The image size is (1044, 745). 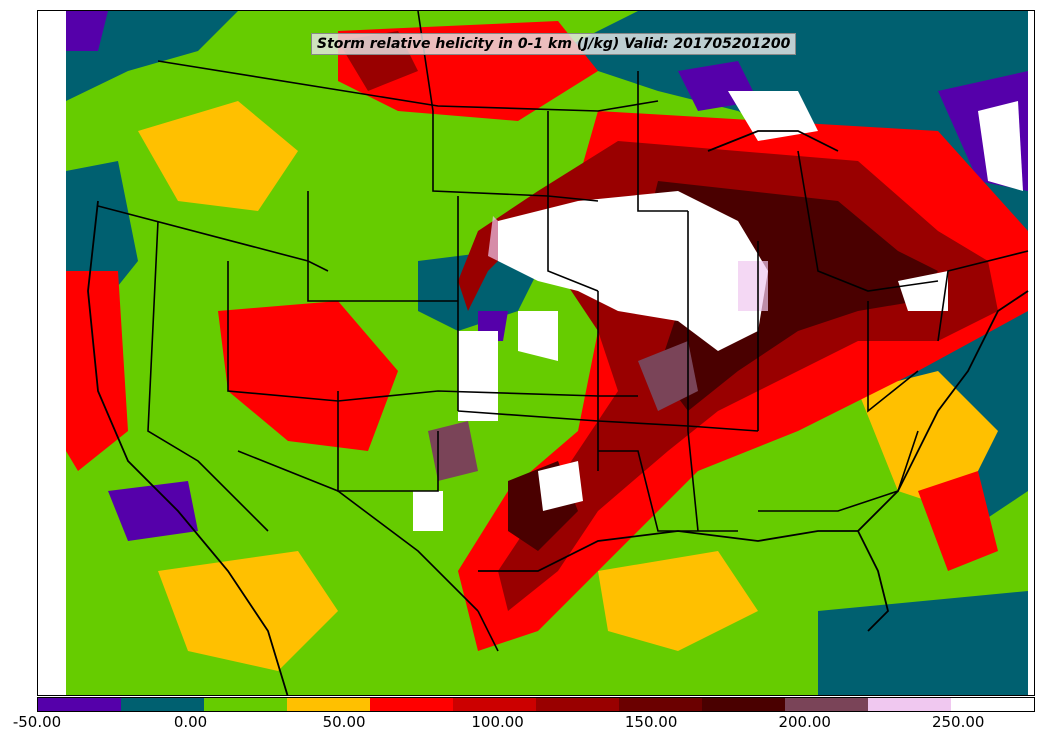 I want to click on colorbar-tick-label: 150.00, so click(x=651, y=722).